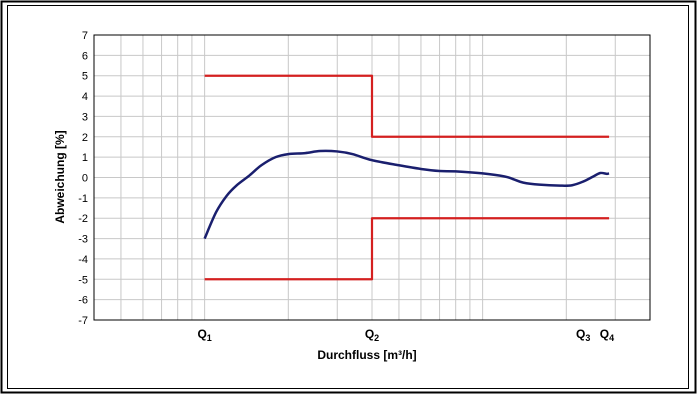 This screenshot has width=697, height=394. What do you see at coordinates (85, 117) in the screenshot?
I see `y-tick-label: 3` at bounding box center [85, 117].